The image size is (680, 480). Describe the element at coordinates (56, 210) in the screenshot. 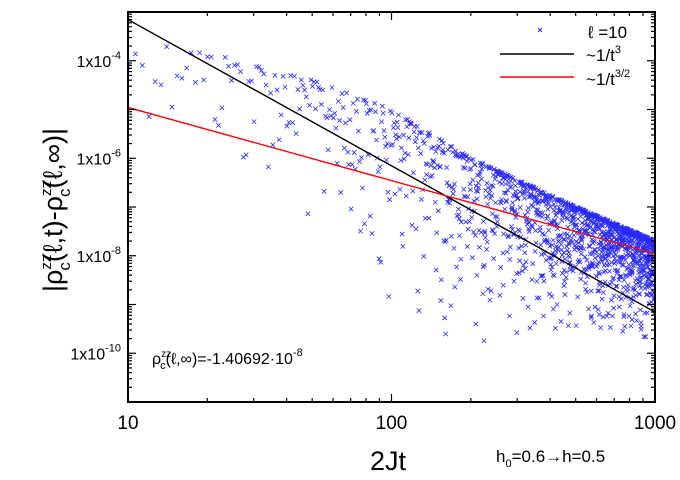

I see `y-axis-label: |ρzzc(ℓ,t)-ρzzc(ℓ,∞)|` at that location.